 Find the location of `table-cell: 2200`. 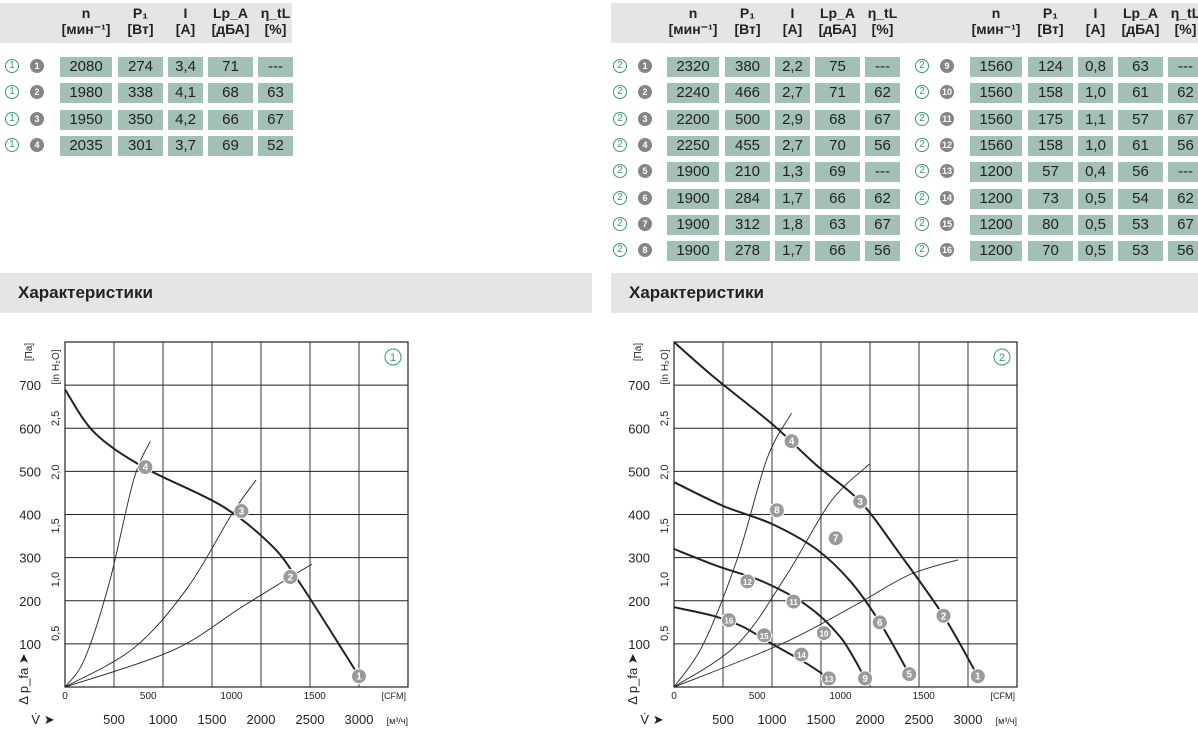

table-cell: 2200 is located at coordinates (693, 119).